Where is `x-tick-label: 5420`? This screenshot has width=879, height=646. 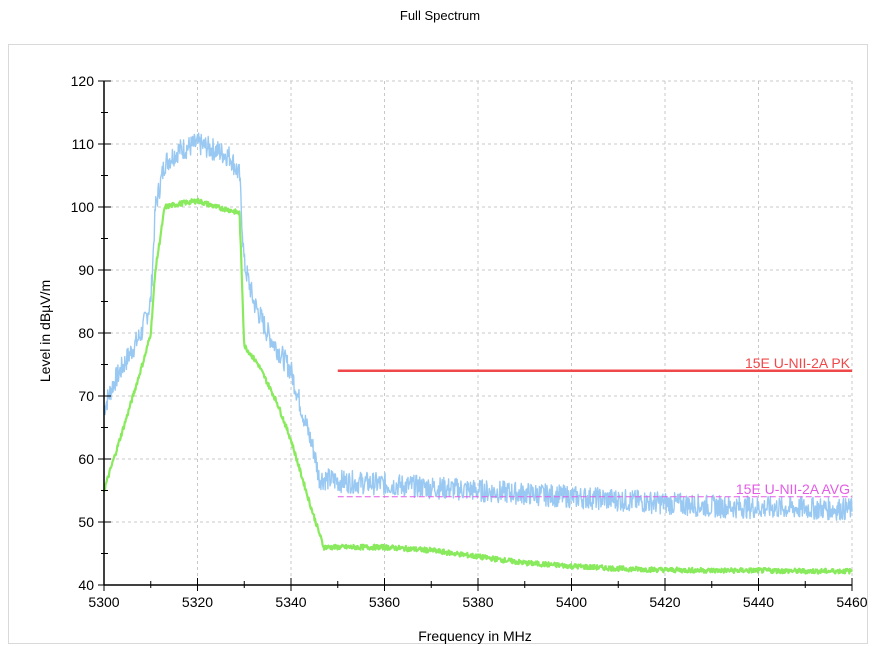
x-tick-label: 5420 is located at coordinates (664, 602).